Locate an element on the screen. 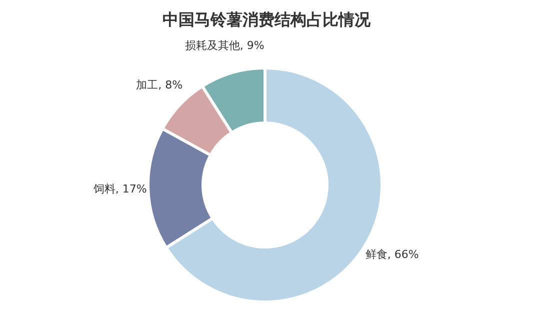  slice-label: 加工, 8% is located at coordinates (159, 85).